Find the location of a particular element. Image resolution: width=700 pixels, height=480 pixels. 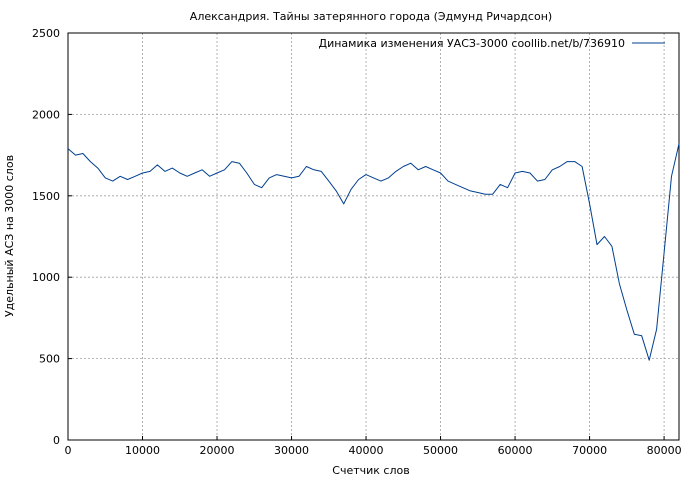

y-tick-label: 500 is located at coordinates (49, 359).